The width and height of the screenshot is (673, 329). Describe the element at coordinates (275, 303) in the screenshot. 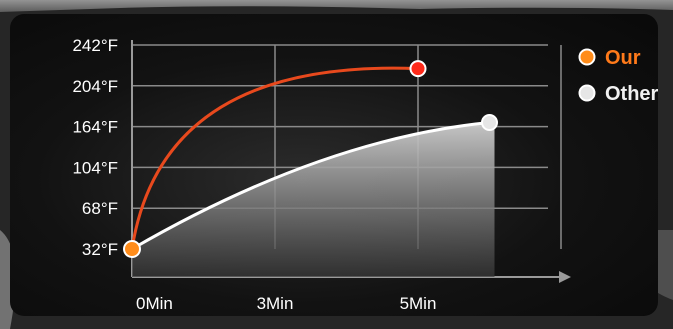

I see `x-tick-label: 3Min` at that location.